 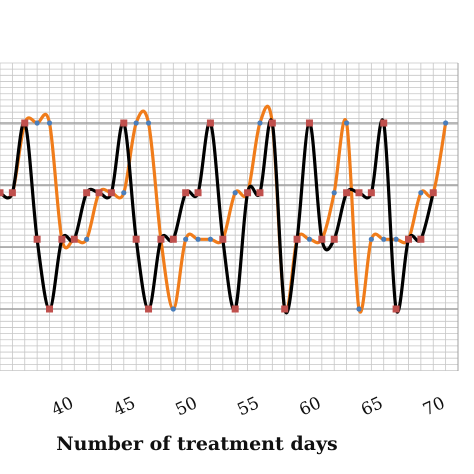 I want to click on x-tick-label: 55, so click(x=248, y=406).